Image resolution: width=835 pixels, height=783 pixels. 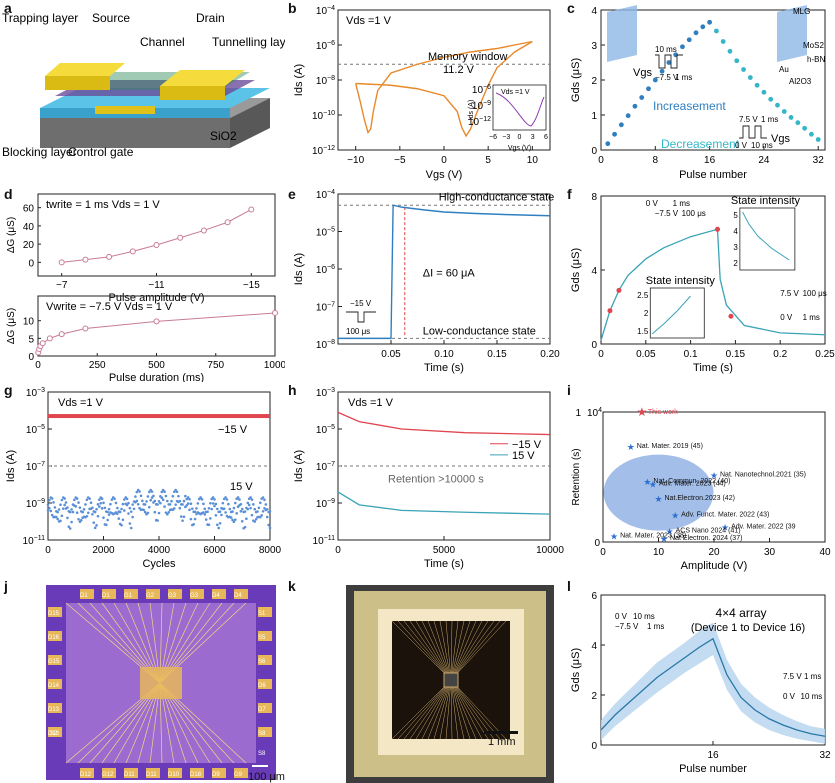 What do you see at coordinates (735, 247) in the screenshot?
I see `inset-right-y-tick: 3` at bounding box center [735, 247].